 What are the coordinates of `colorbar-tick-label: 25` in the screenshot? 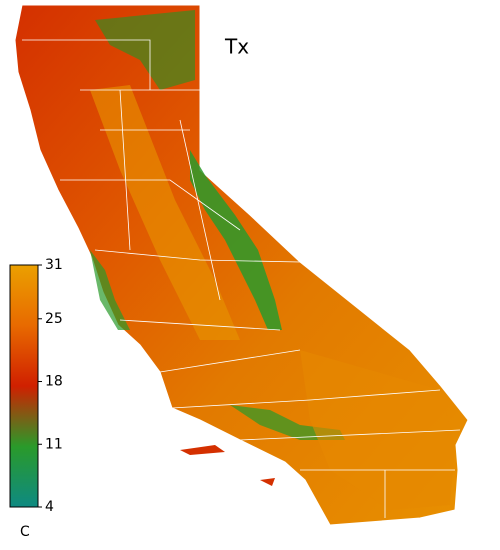 It's located at (54, 319).